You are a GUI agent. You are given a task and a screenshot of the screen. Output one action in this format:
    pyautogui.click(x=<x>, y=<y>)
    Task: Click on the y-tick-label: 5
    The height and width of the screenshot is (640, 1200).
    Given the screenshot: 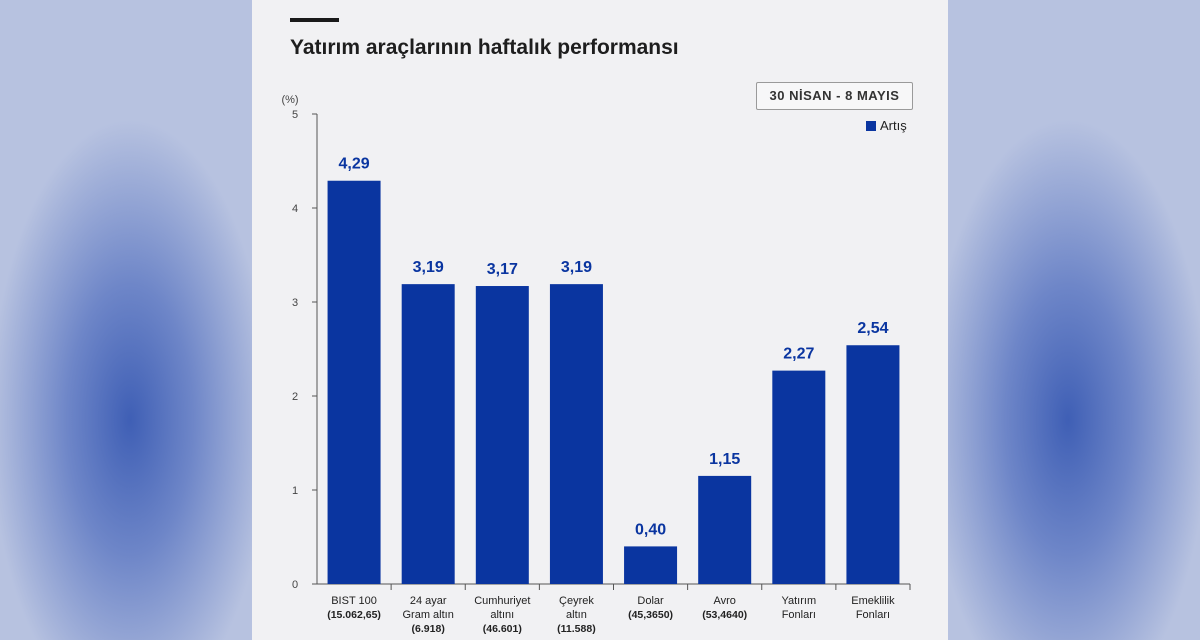 What is the action you would take?
    pyautogui.click(x=295, y=115)
    